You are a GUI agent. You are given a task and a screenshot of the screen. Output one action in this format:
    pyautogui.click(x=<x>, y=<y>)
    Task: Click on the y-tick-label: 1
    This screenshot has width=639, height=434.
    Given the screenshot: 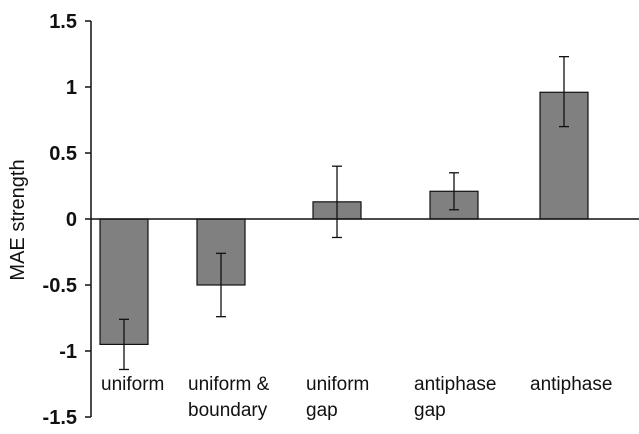 What is the action you would take?
    pyautogui.click(x=71, y=88)
    